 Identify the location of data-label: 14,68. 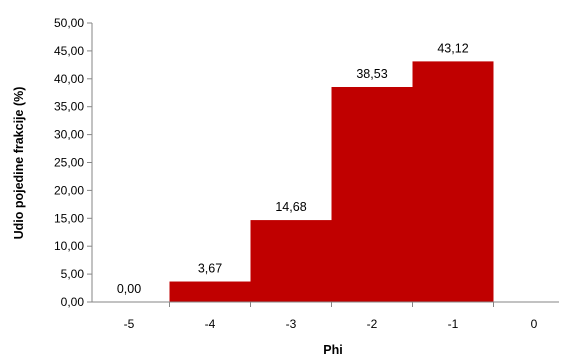
(290, 207).